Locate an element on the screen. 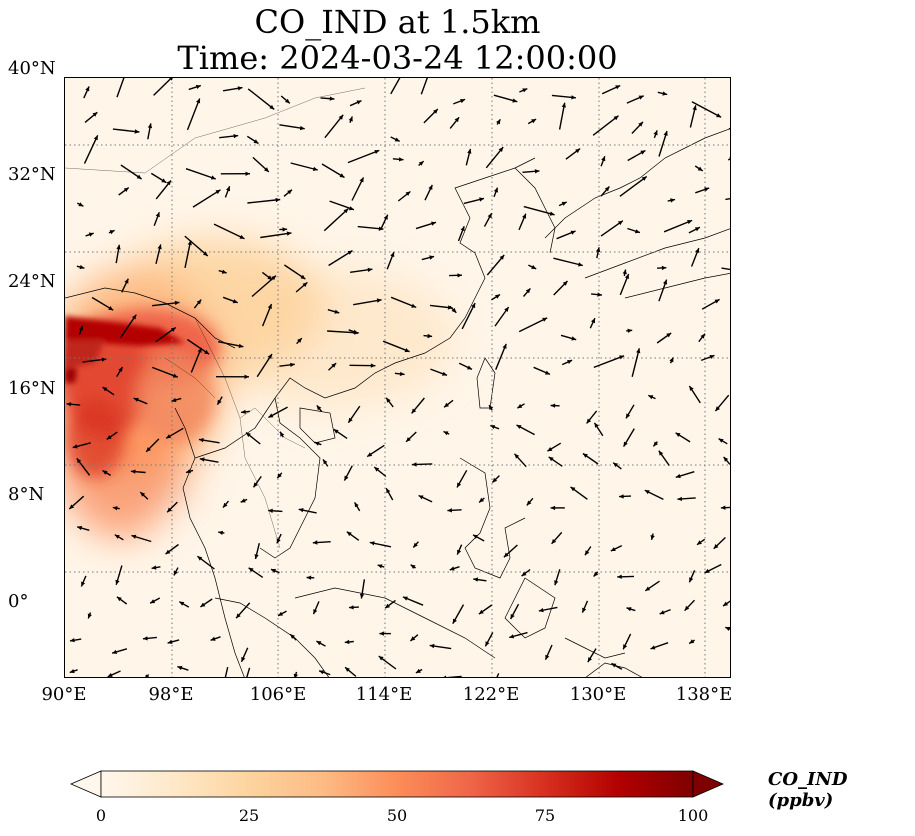  lat-tick-0: 0° is located at coordinates (18, 601).